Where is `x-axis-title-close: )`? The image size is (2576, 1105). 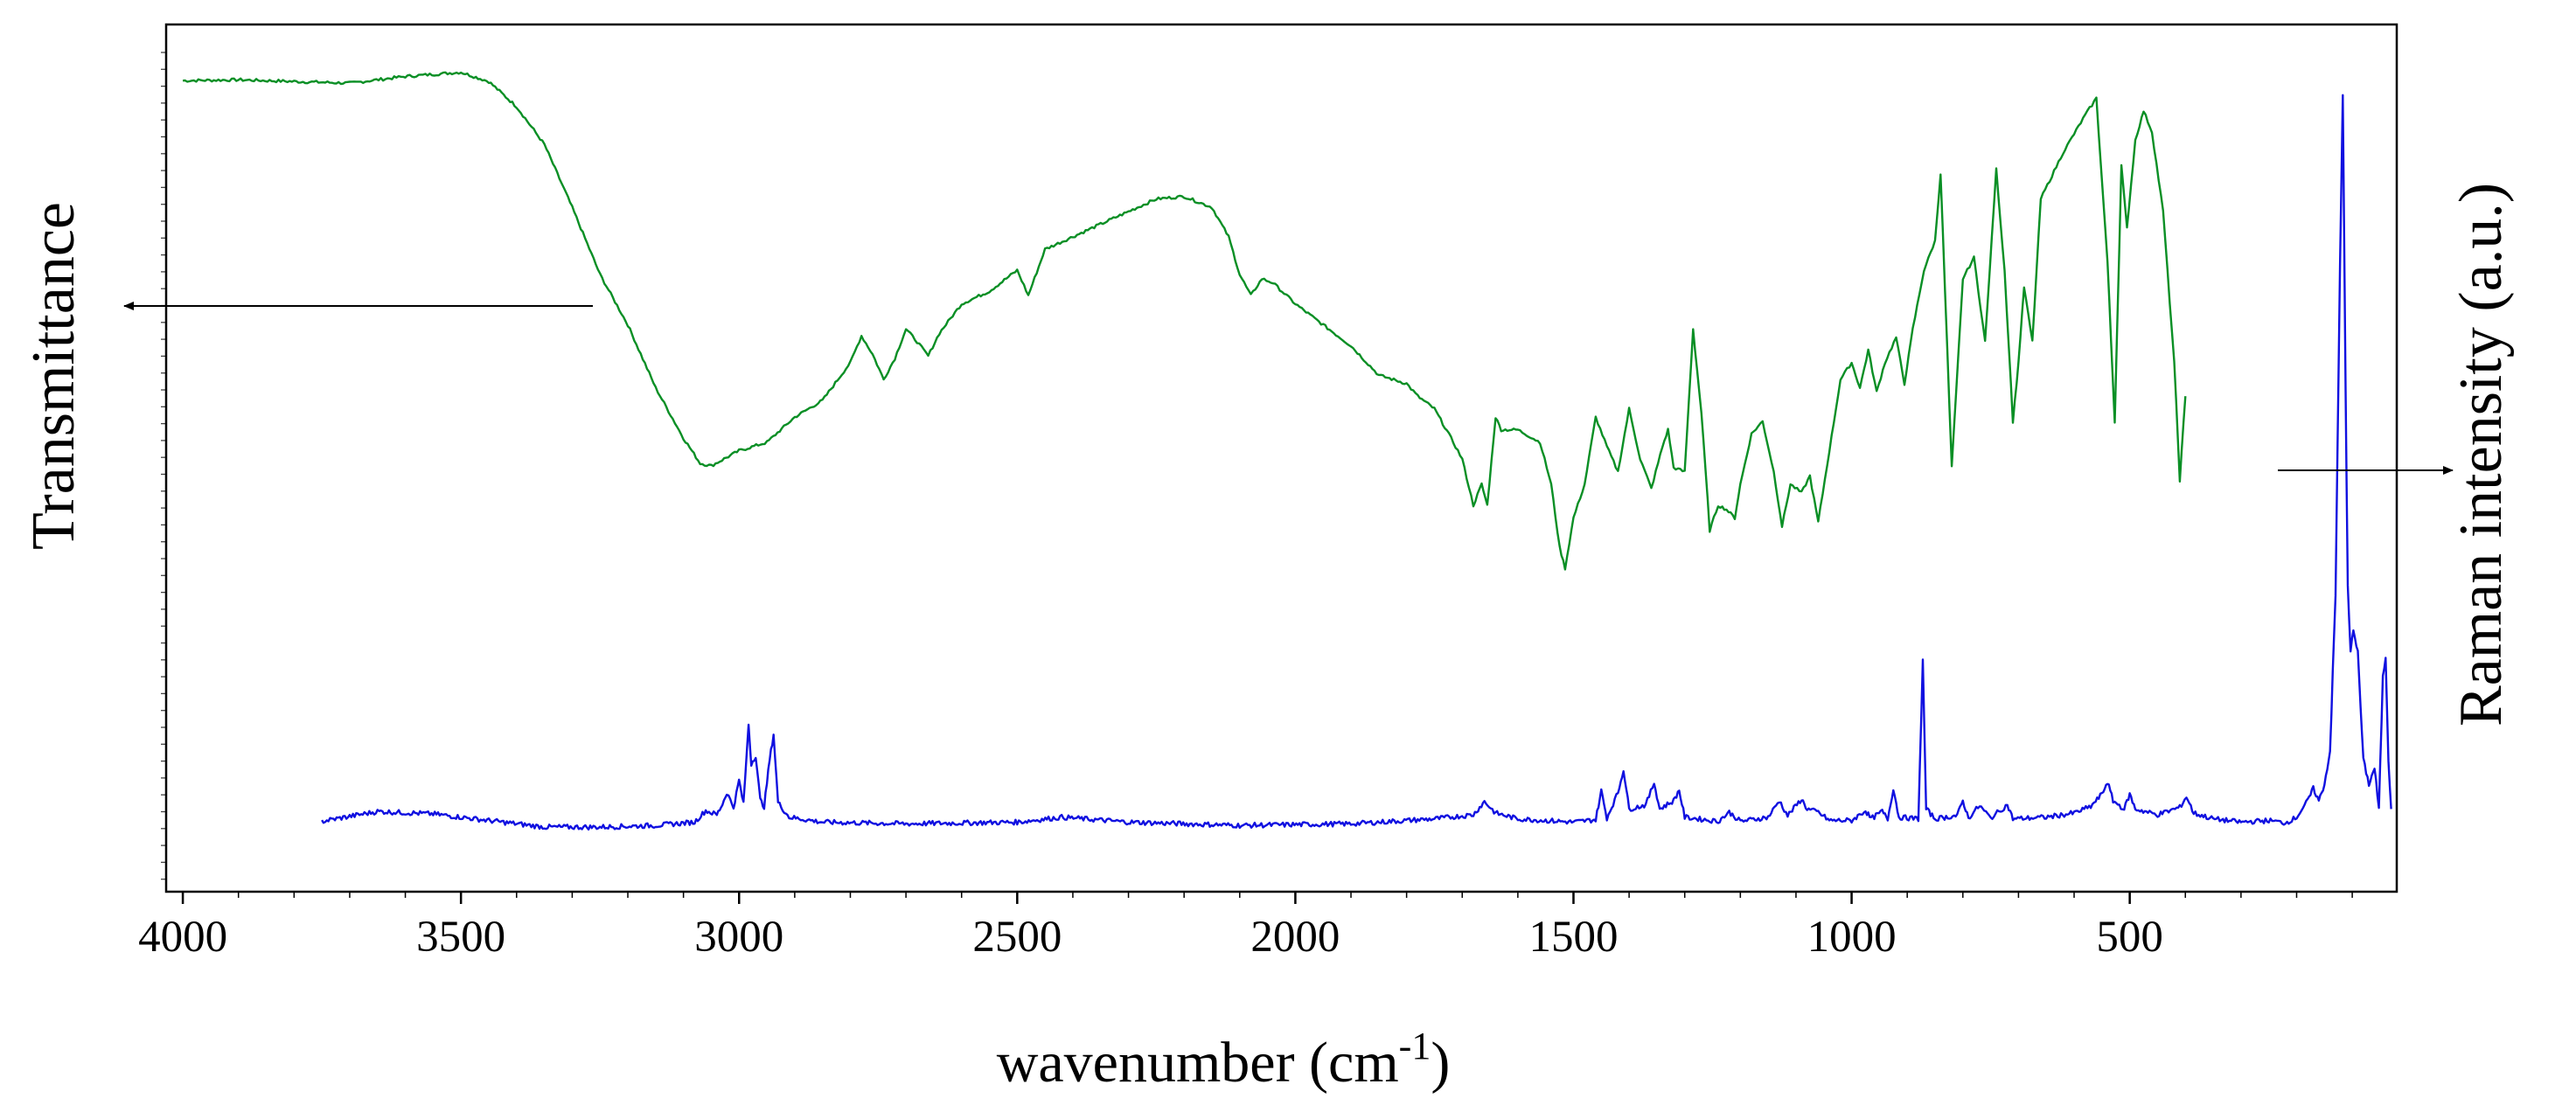
x-axis-title-close: ) is located at coordinates (1440, 1063).